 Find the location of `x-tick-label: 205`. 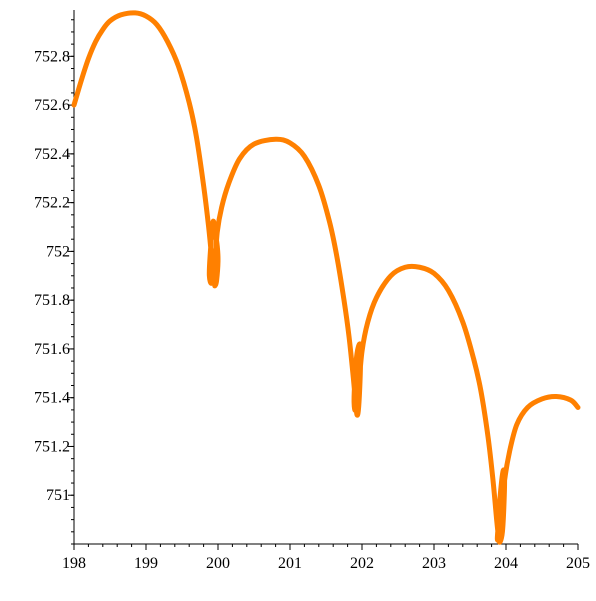

x-tick-label: 205 is located at coordinates (578, 563).